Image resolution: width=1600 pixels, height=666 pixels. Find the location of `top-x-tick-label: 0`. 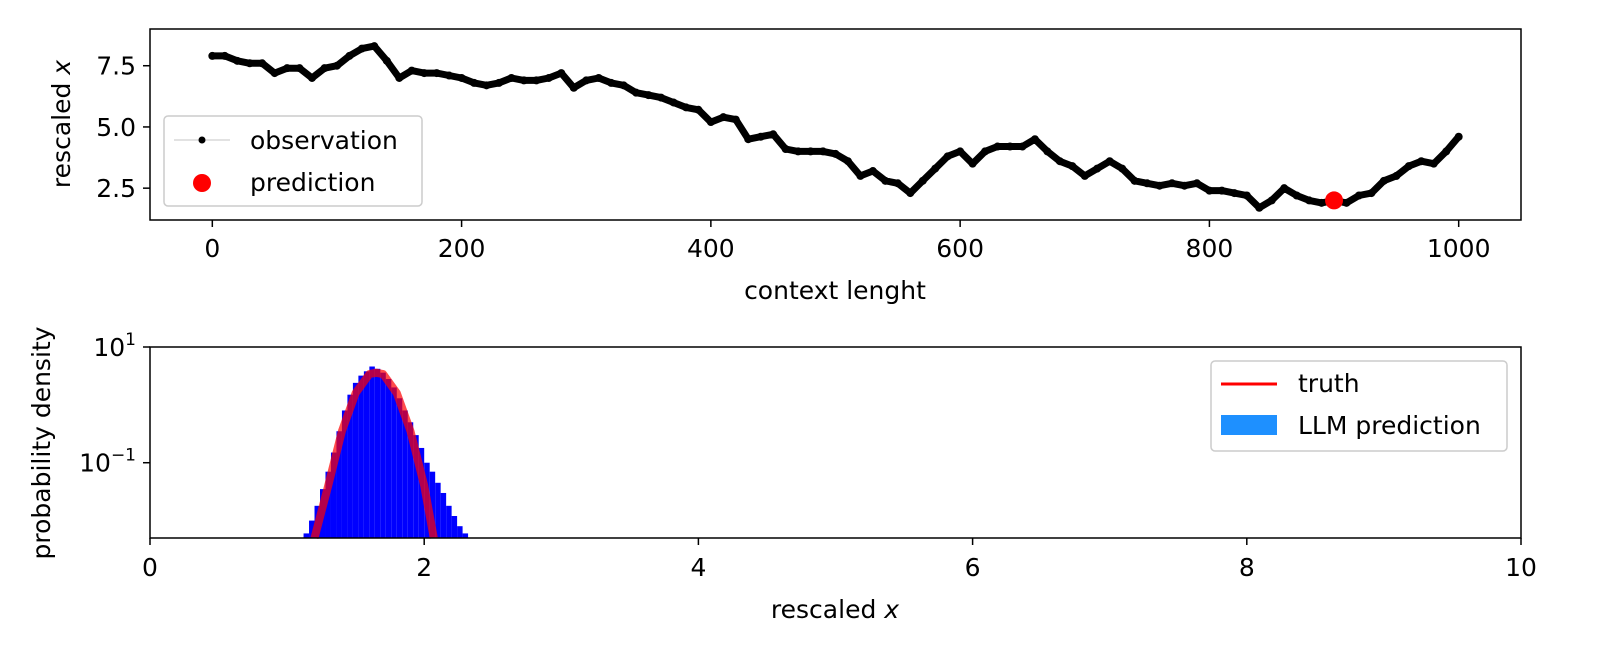

top-x-tick-label: 0 is located at coordinates (212, 248).